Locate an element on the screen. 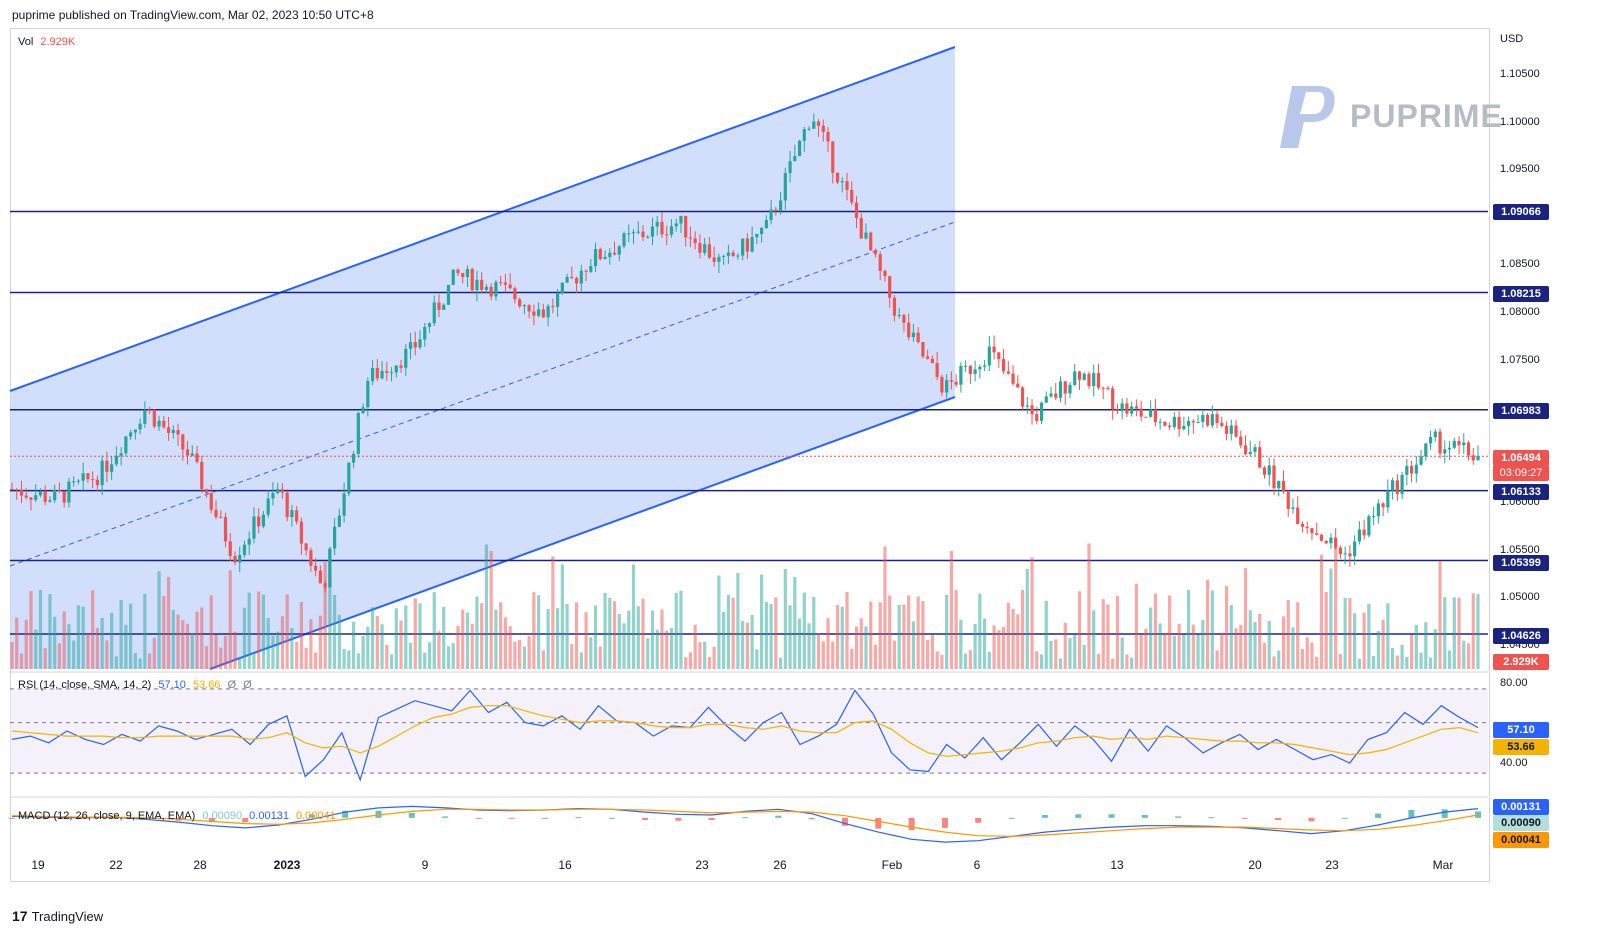 Image resolution: width=1600 pixels, height=933 pixels. volume-axis-label: 2.929K is located at coordinates (1521, 662).